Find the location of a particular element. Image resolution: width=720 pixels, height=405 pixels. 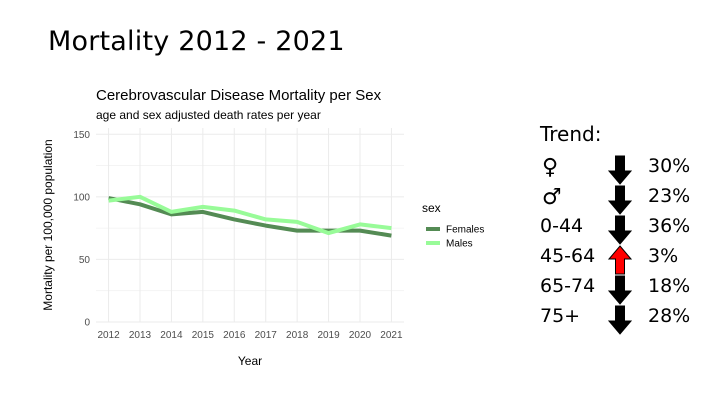

trend-label: 45-64 is located at coordinates (568, 256).